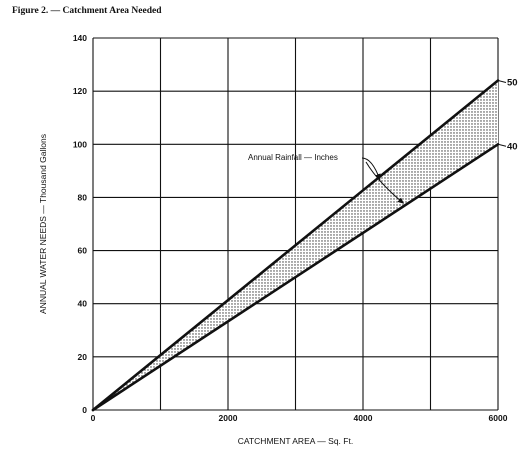 Image resolution: width=527 pixels, height=460 pixels. Describe the element at coordinates (385, 182) in the screenshot. I see `annotation-arrow-lower` at that location.